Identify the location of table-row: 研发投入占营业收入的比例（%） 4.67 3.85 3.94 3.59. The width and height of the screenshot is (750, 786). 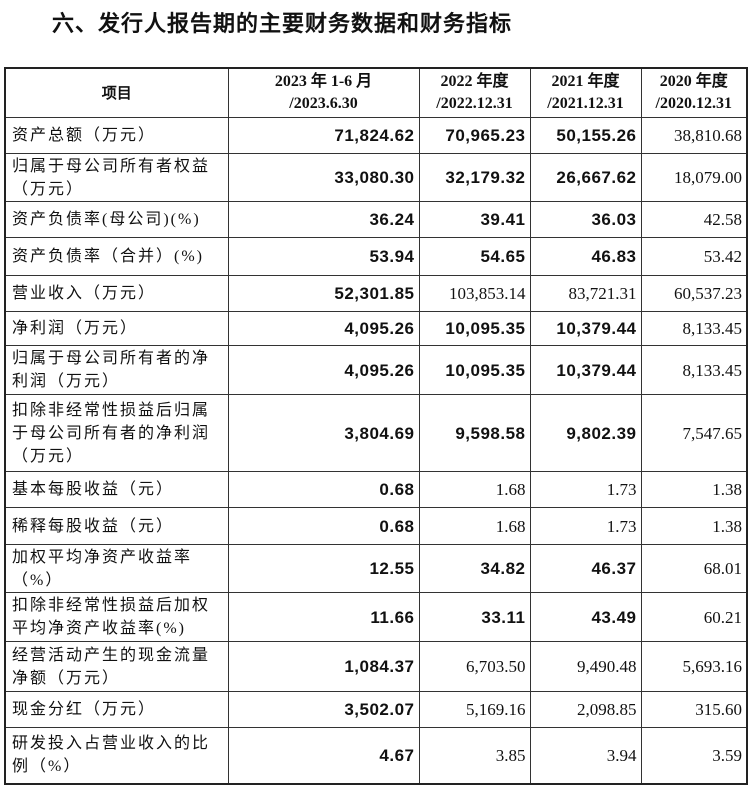
(376, 755).